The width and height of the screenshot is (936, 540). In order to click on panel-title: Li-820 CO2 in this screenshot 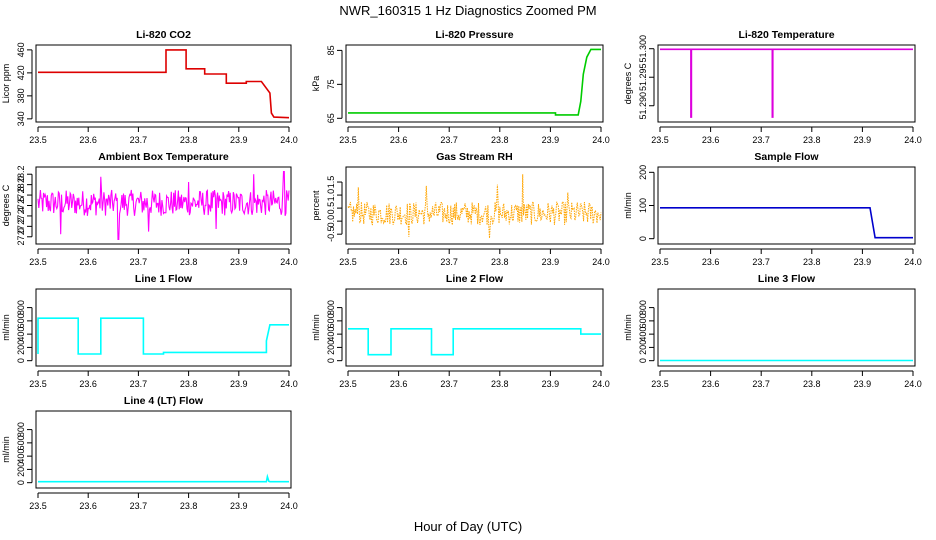, I will do `click(163, 35)`.